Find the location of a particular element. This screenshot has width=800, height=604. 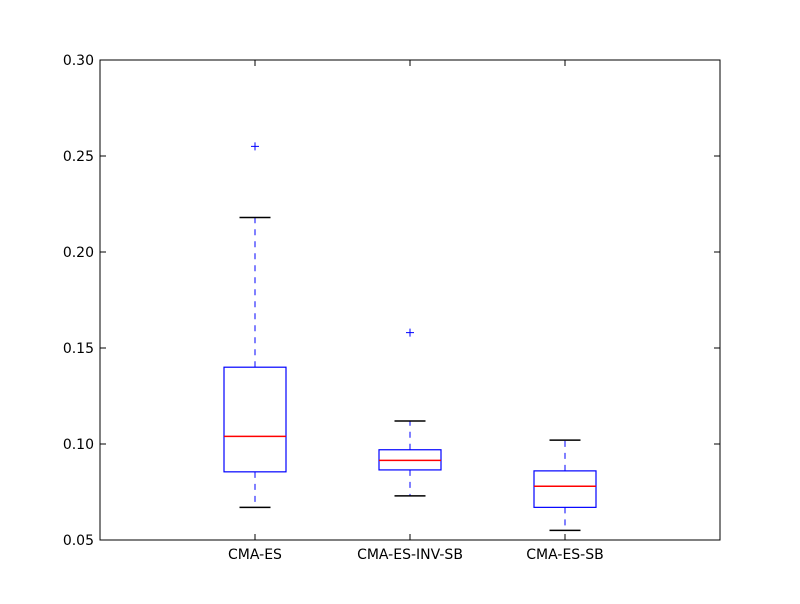

y-tick-label: 0.10 is located at coordinates (78, 445).